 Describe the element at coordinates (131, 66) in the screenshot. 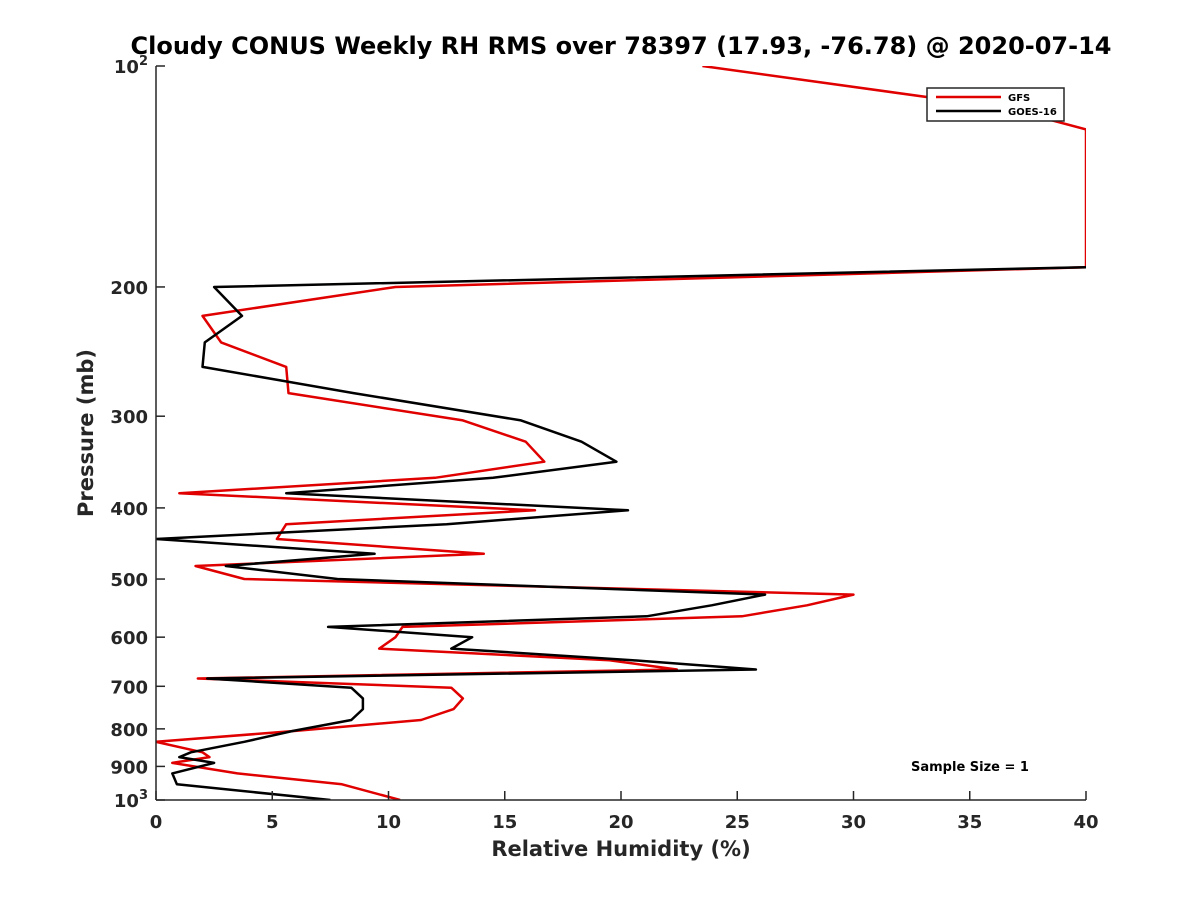

I see `y-tick-label: 10²` at that location.